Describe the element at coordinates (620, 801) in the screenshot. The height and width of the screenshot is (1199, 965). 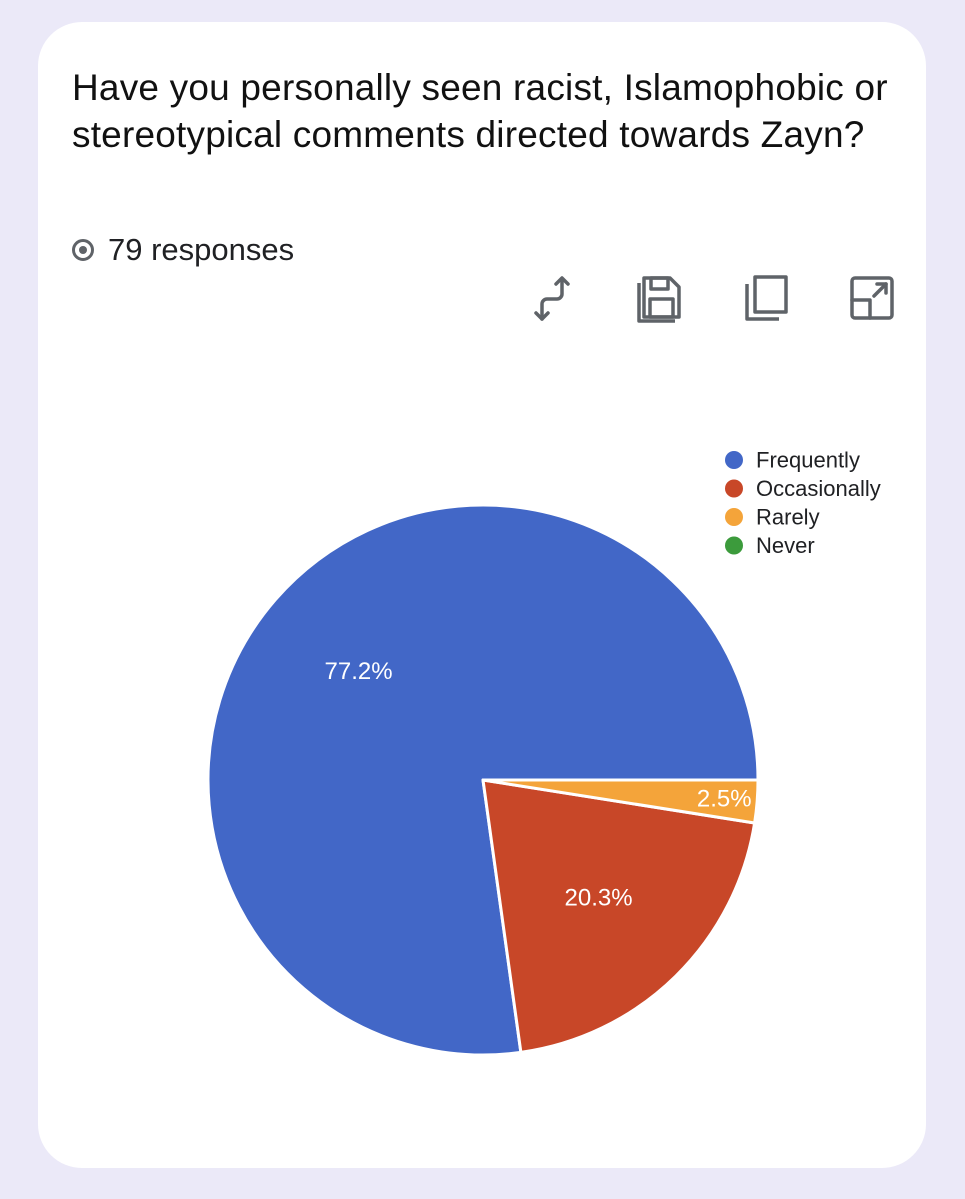
I see `pie-slice-rarely` at that location.